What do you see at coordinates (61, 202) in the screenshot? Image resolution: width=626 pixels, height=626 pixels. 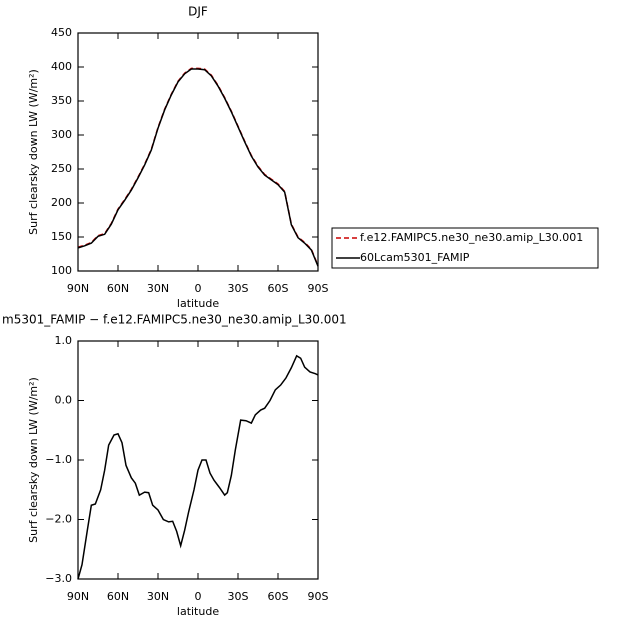 I see `y-tick-label: 200` at bounding box center [61, 202].